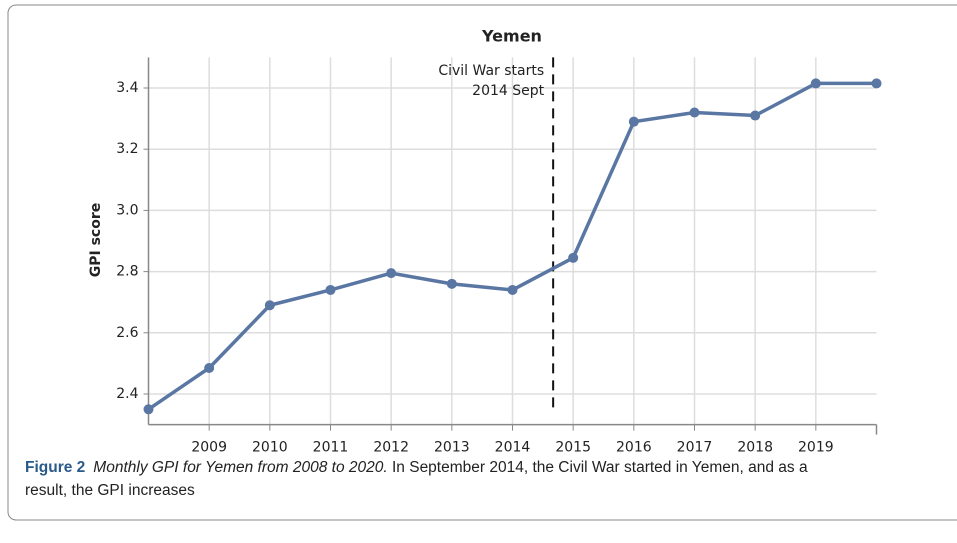  Describe the element at coordinates (127, 210) in the screenshot. I see `y-tick-label: 3.0` at that location.